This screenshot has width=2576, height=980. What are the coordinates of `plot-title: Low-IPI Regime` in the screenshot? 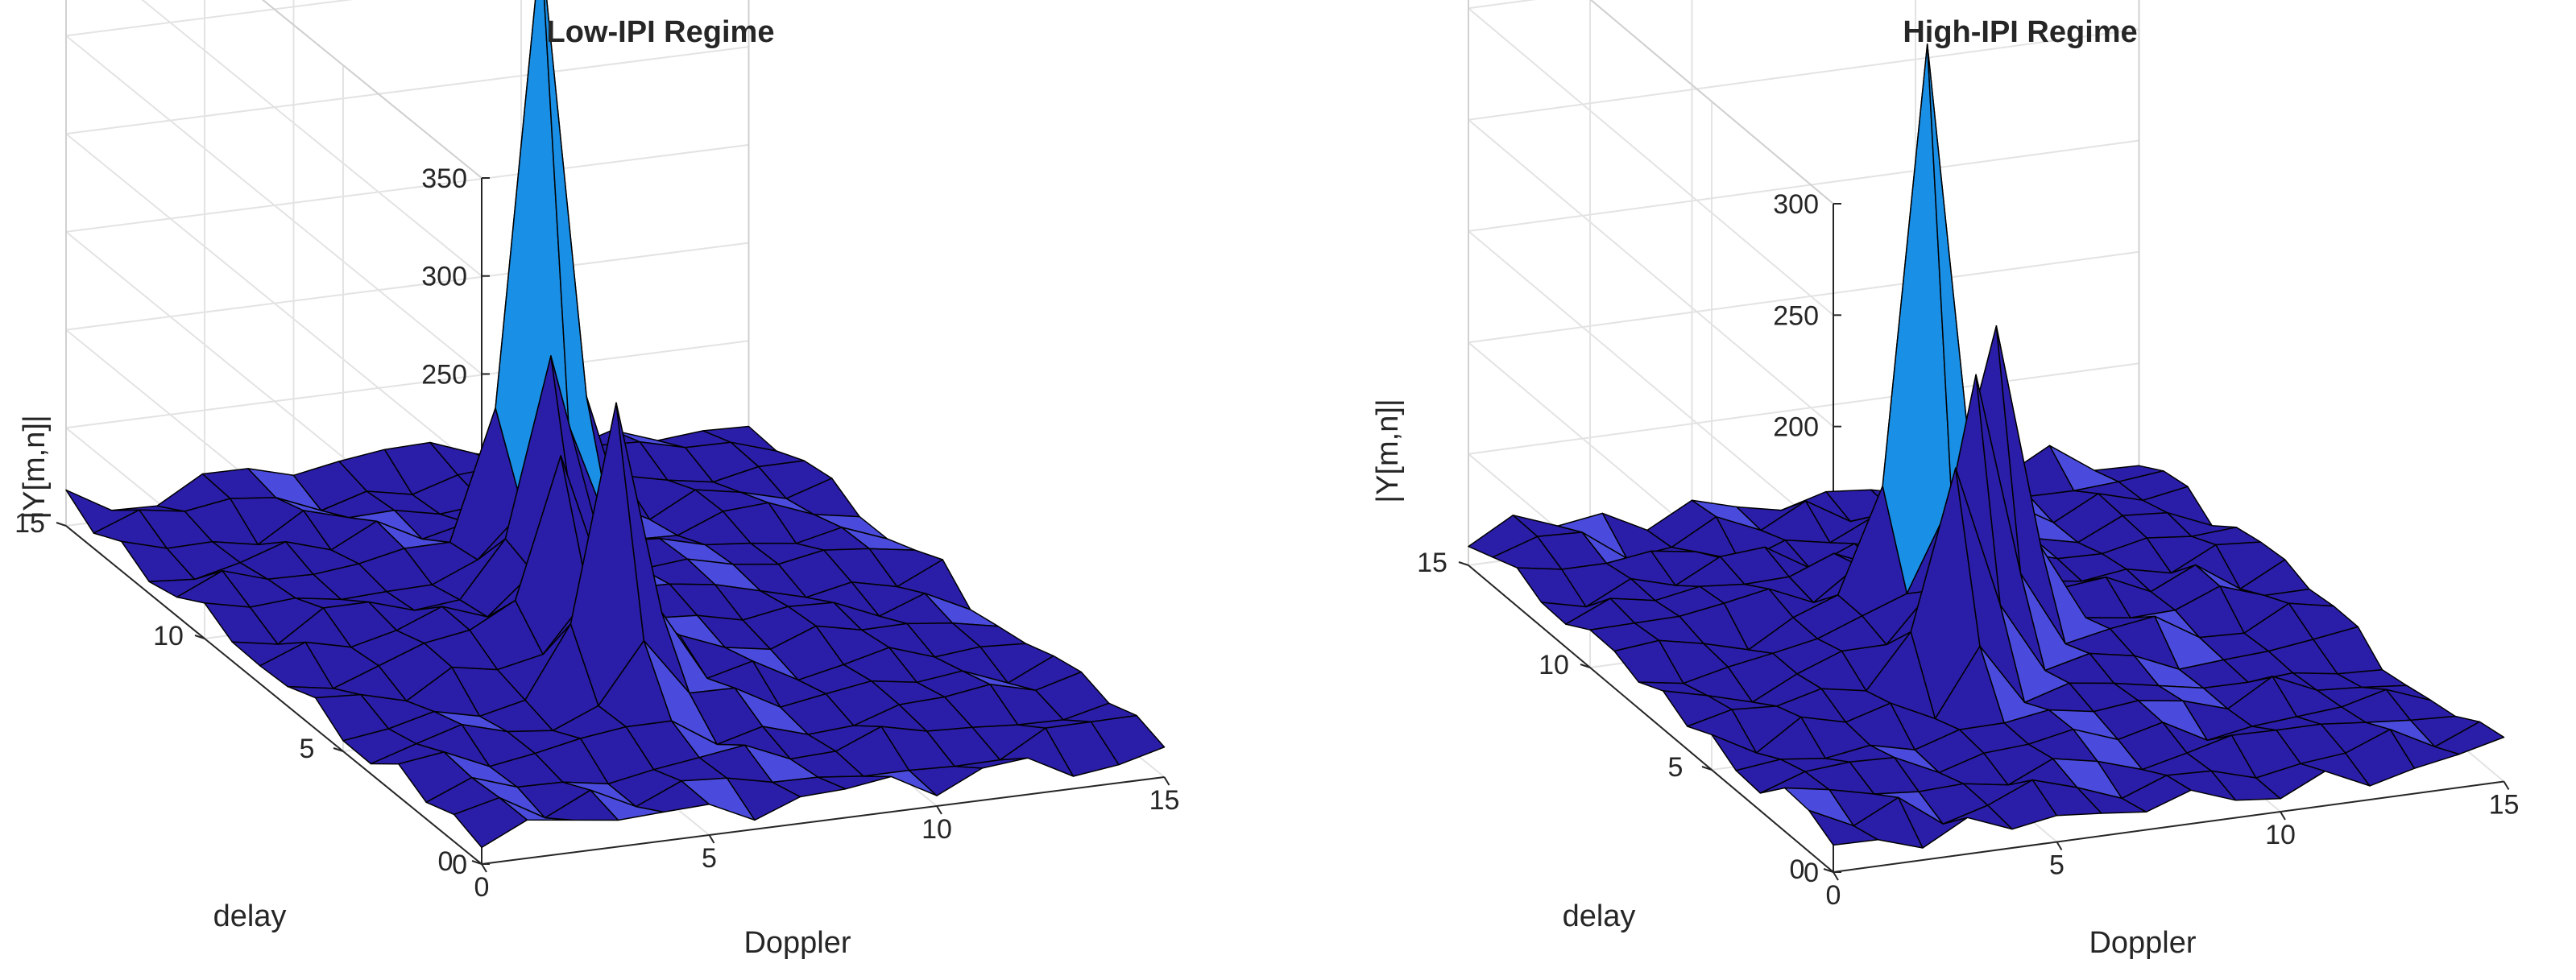 It's located at (661, 32).